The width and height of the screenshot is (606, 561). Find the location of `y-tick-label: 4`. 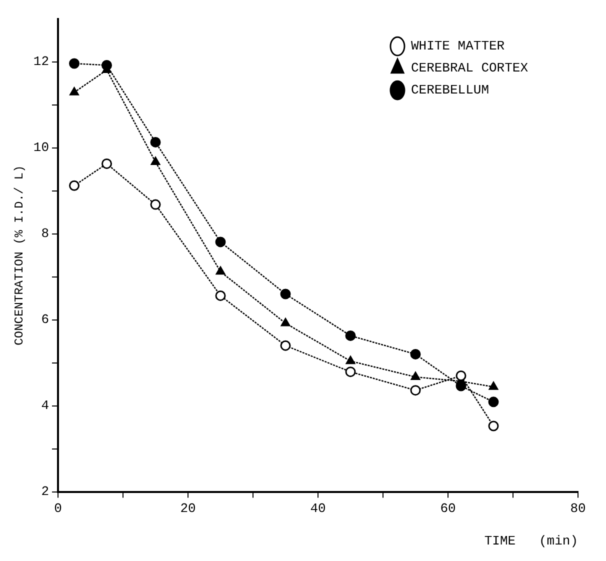

y-tick-label: 4 is located at coordinates (45, 406).